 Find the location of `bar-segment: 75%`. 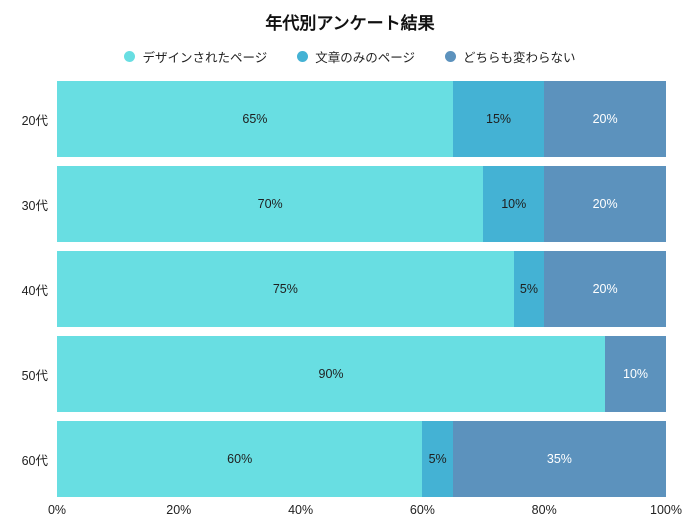

bar-segment: 75% is located at coordinates (285, 289).